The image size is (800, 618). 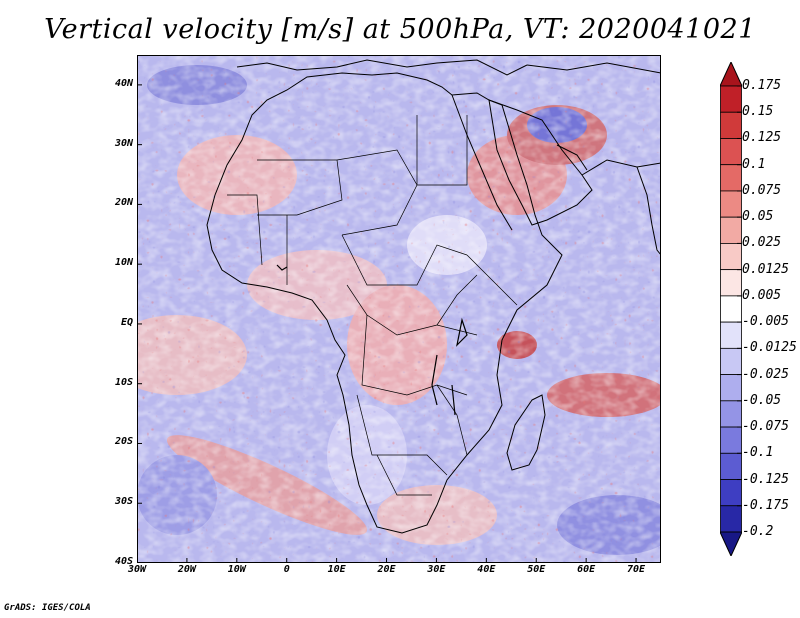 What do you see at coordinates (762, 85) in the screenshot?
I see `colorbar-label: 0.175` at bounding box center [762, 85].